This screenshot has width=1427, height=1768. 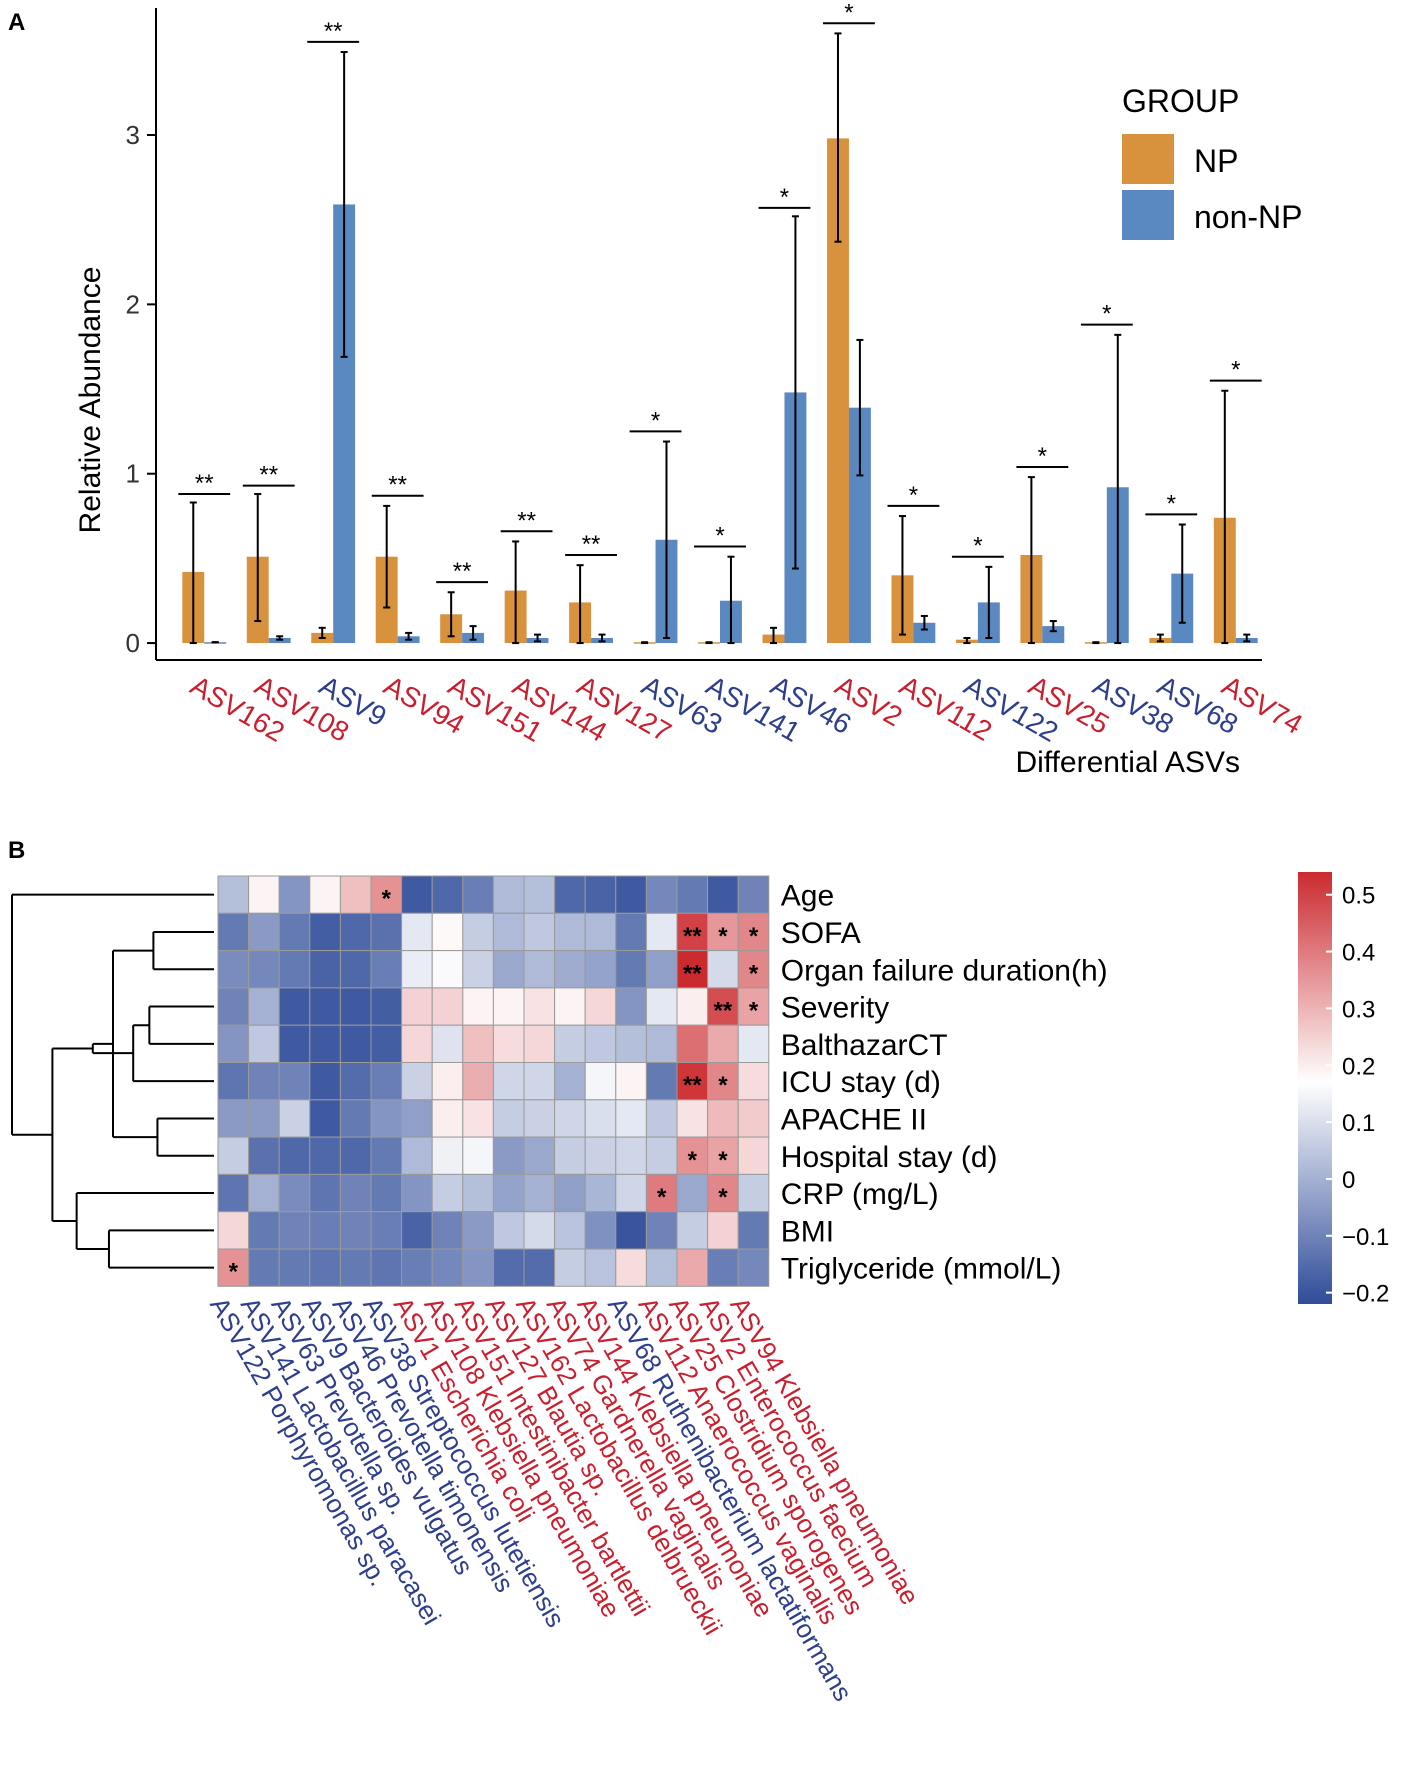 I want to click on row-label: BMI, so click(x=807, y=1231).